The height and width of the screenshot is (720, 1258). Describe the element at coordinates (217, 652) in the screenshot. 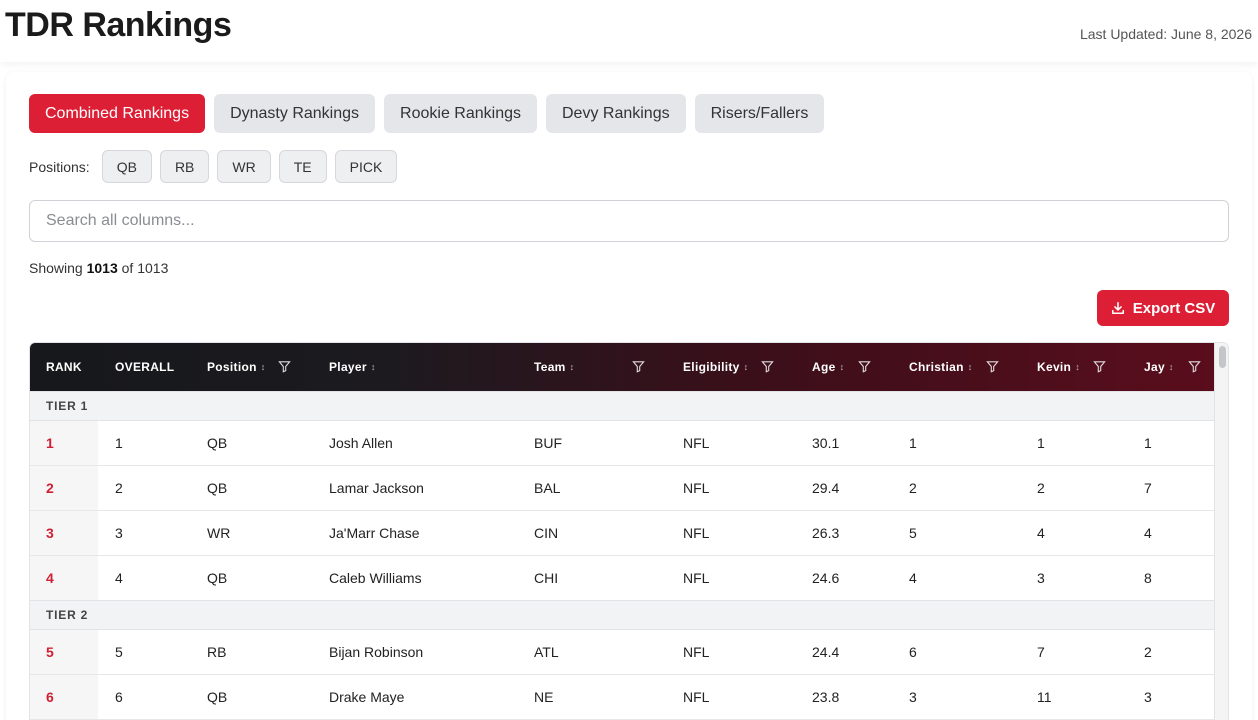

I see `position-cell: RB` at that location.